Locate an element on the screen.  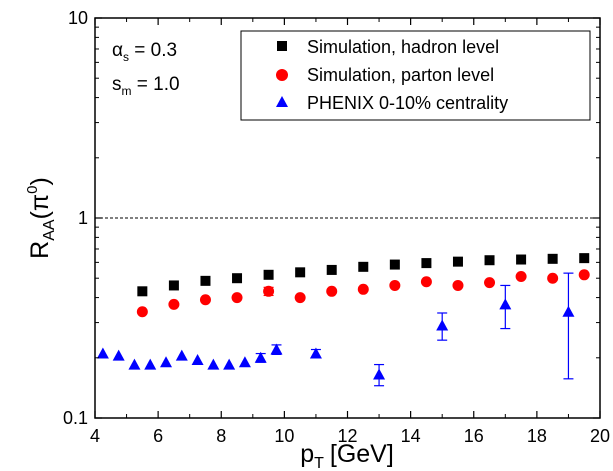
legend-marker-hadron is located at coordinates (282, 46).